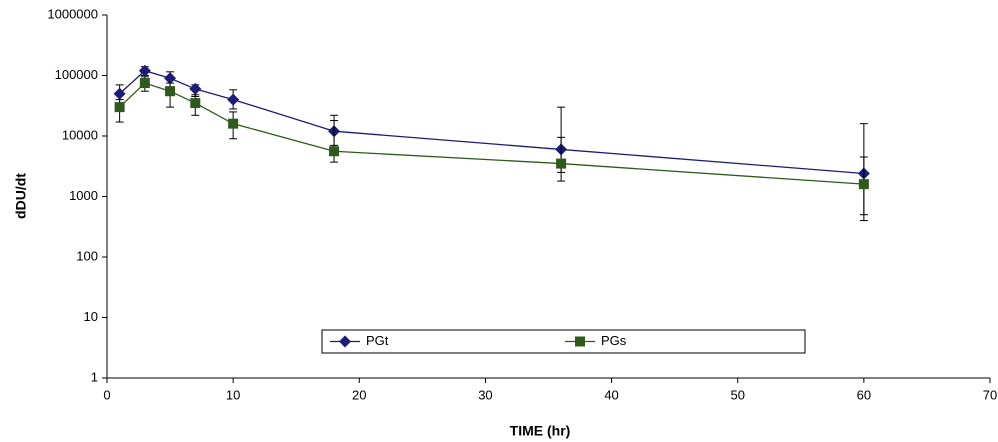 The width and height of the screenshot is (998, 442). I want to click on x-tick-label: 40, so click(611, 394).